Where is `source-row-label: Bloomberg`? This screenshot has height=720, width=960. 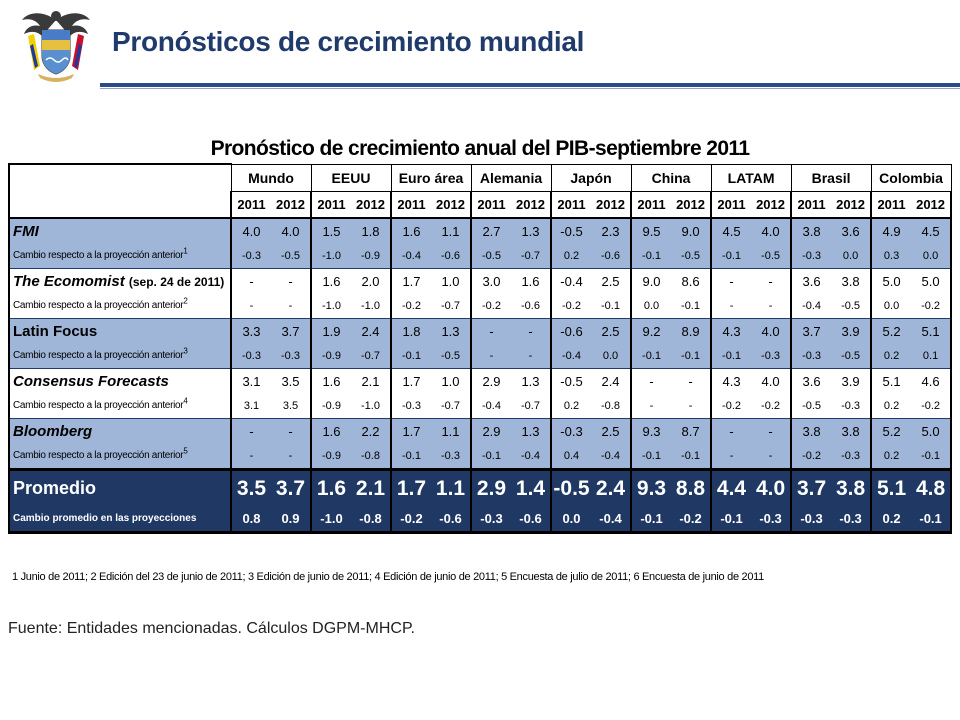
source-row-label: Bloomberg is located at coordinates (119, 431).